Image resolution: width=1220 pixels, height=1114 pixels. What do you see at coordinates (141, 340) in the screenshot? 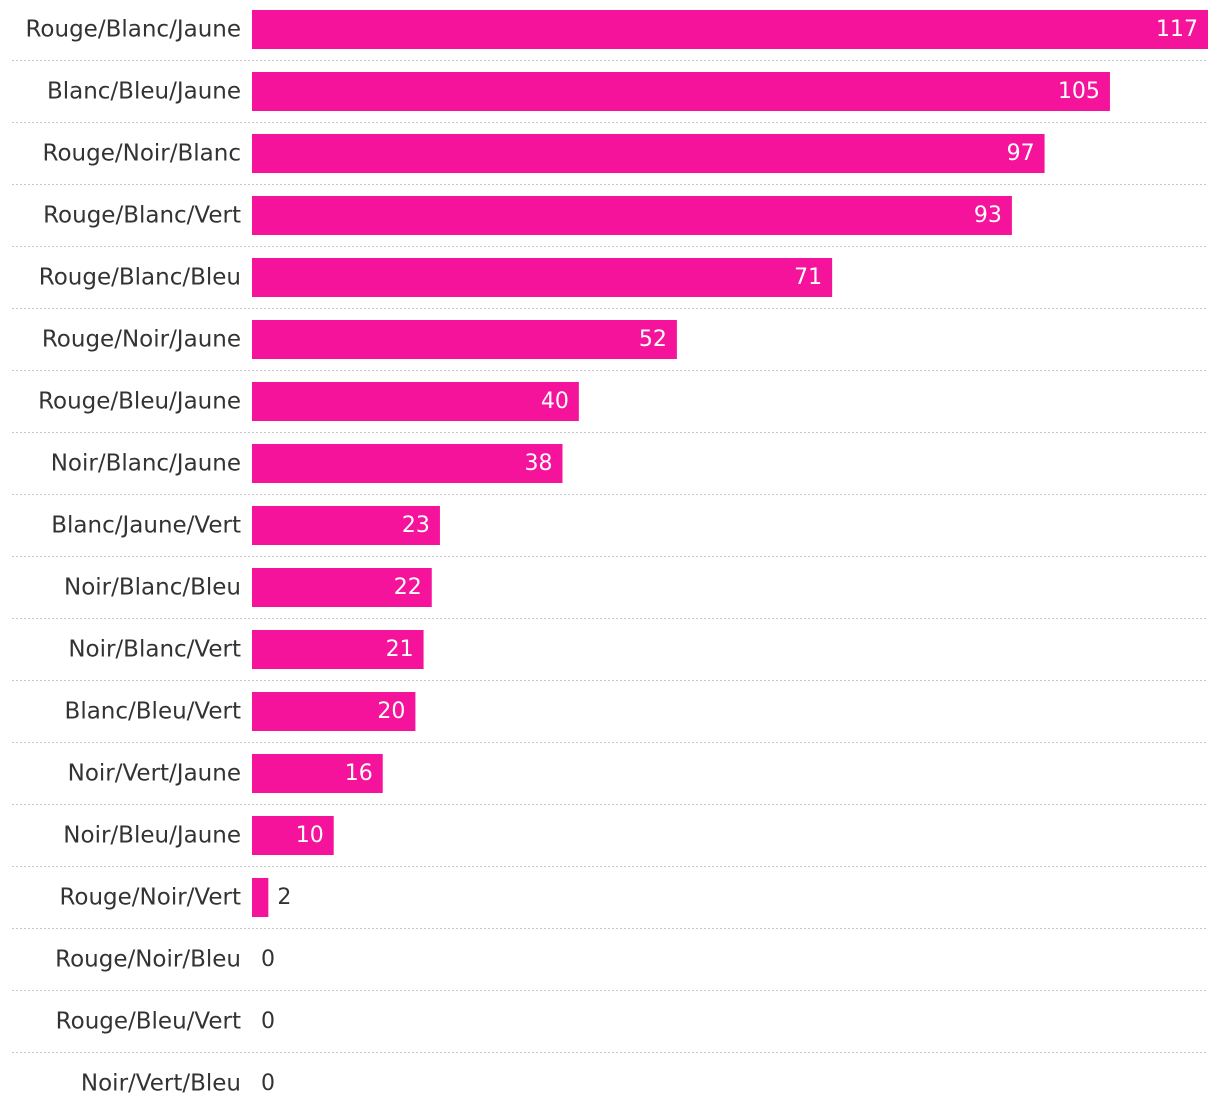
I see `category-label: Rouge/Noir/Jaune` at bounding box center [141, 340].